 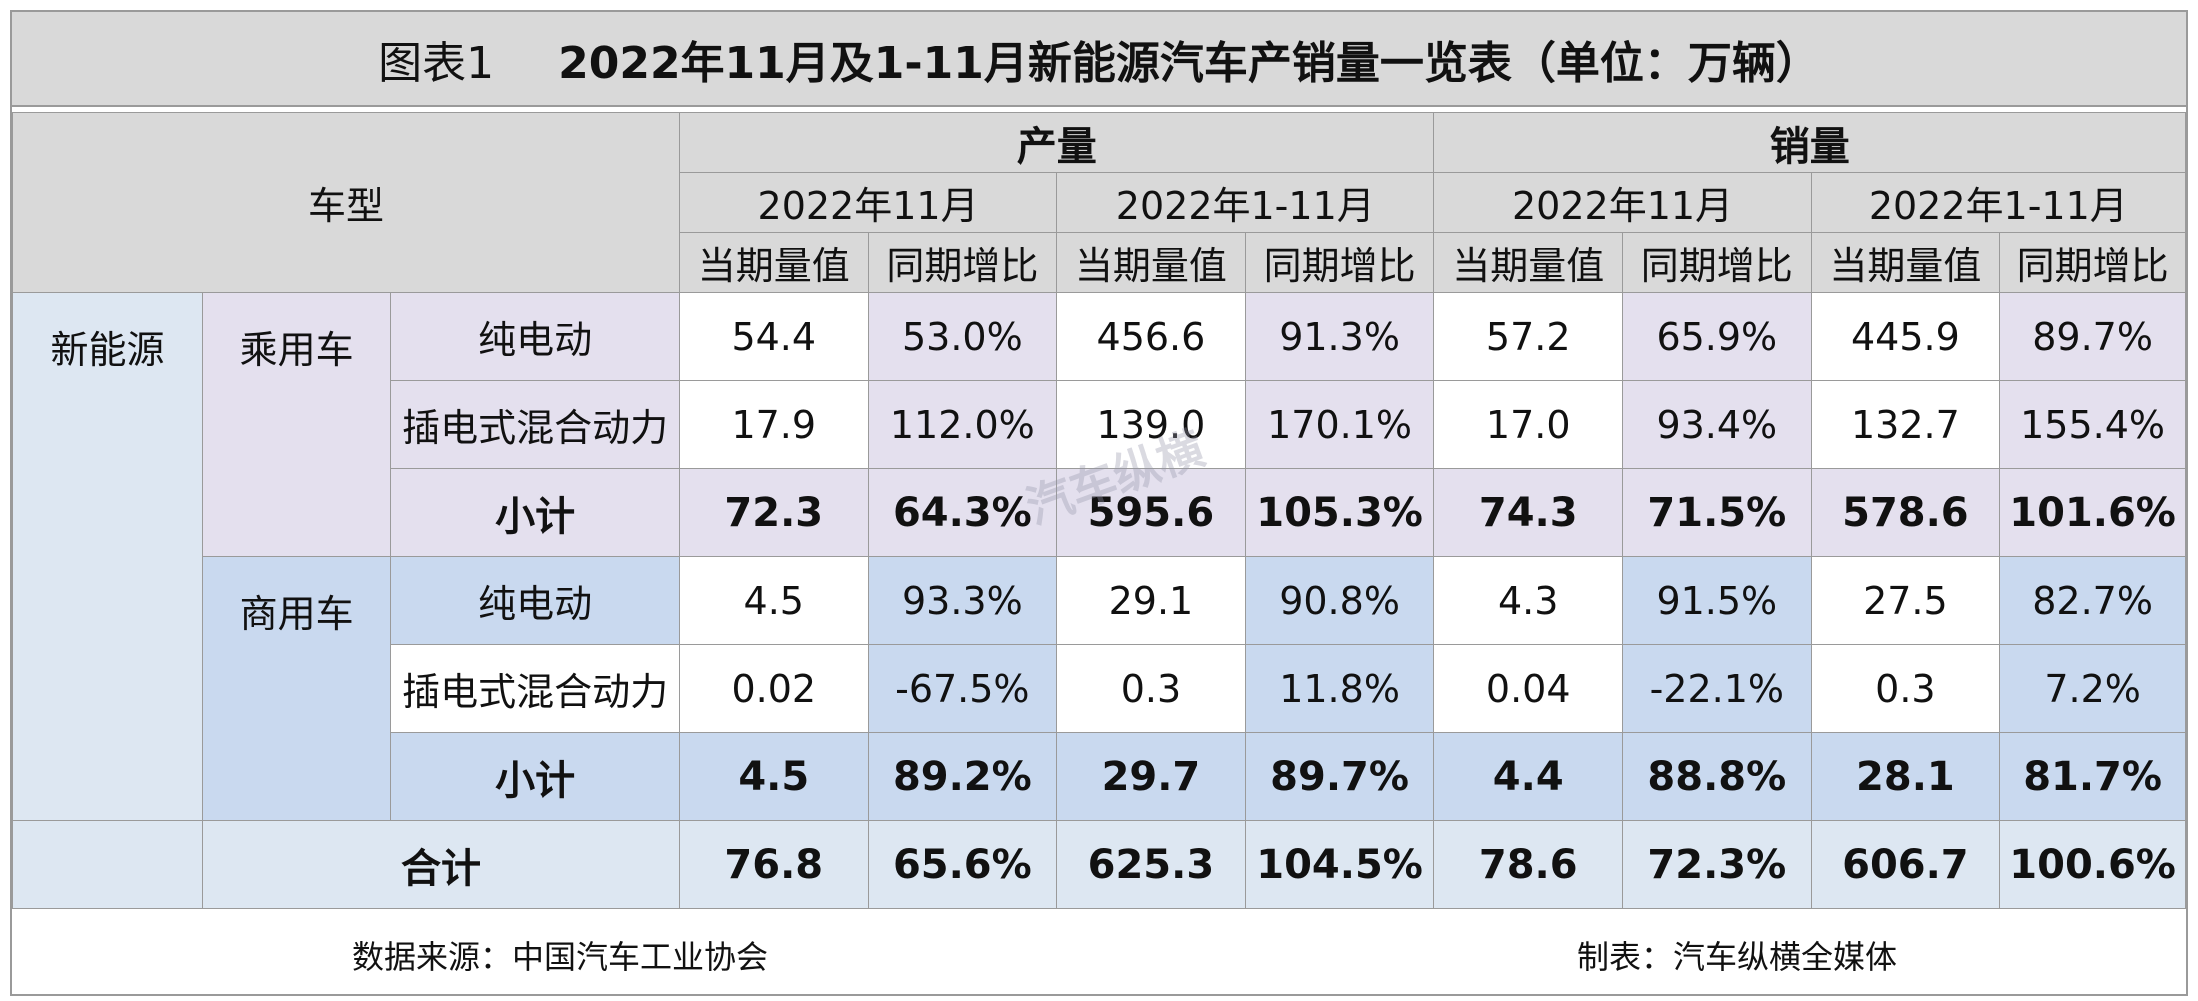 I want to click on value-cell: 57.2, so click(x=1528, y=336).